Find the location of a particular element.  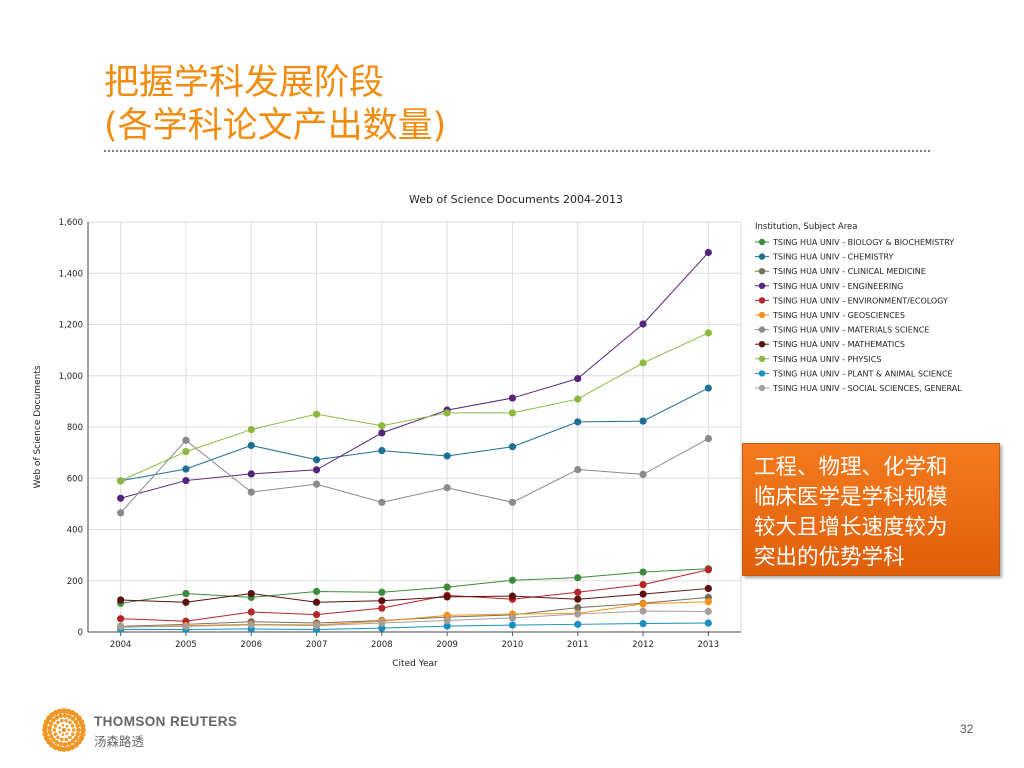

x-tick-label: 2008 is located at coordinates (382, 645).